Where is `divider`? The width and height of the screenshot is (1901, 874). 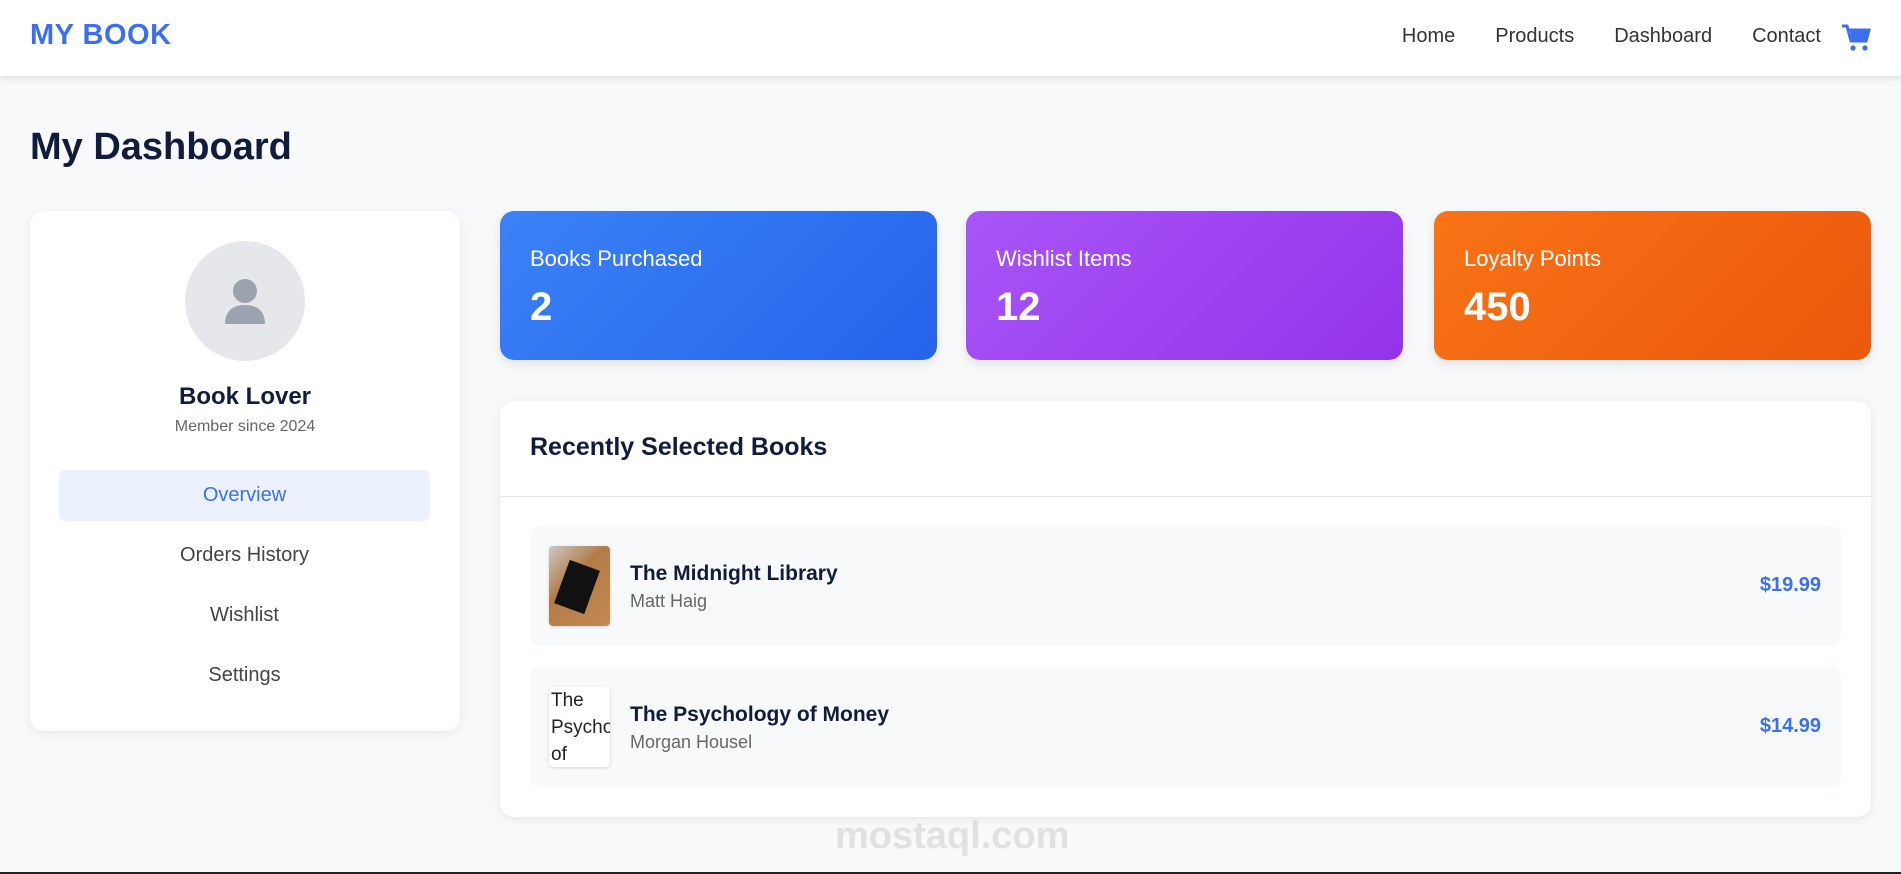 divider is located at coordinates (1185, 496).